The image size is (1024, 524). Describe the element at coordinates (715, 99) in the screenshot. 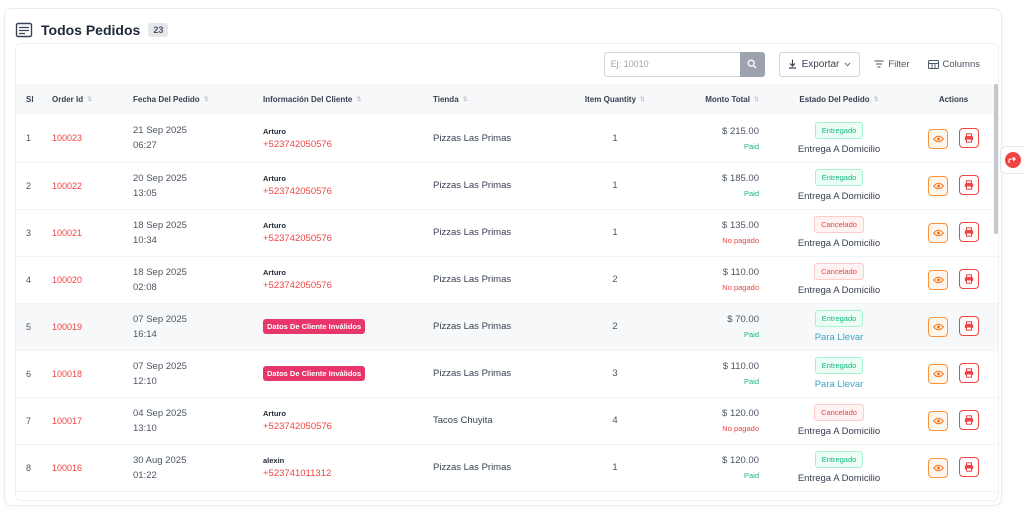

I see `column-header: Monto Total ⇅` at that location.